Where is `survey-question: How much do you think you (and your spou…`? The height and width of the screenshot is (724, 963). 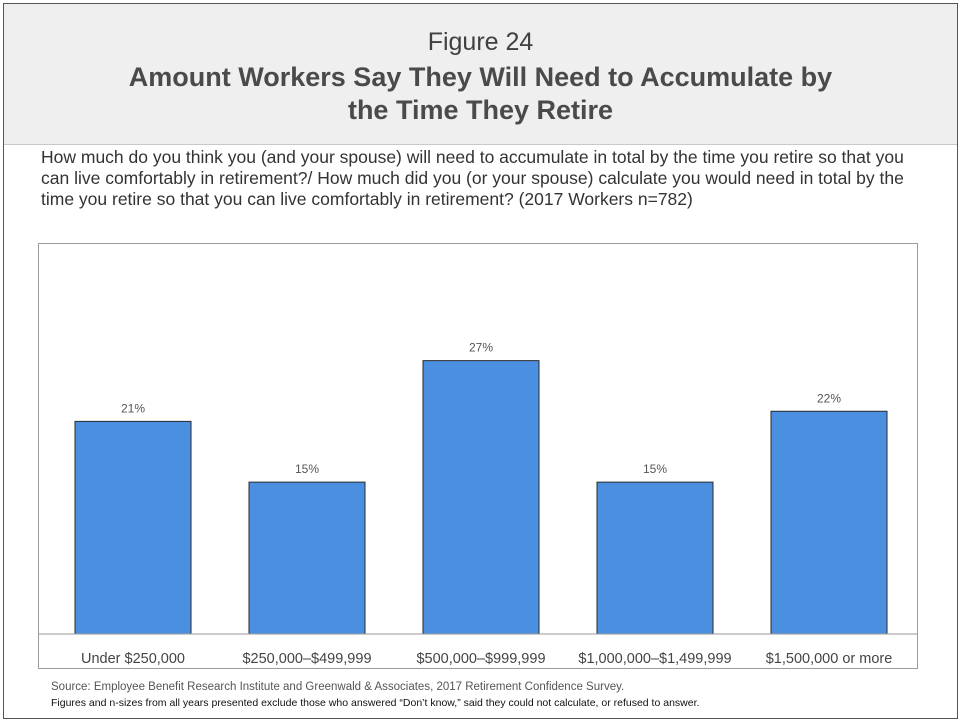
survey-question: How much do you think you (and your spou… is located at coordinates (472, 178).